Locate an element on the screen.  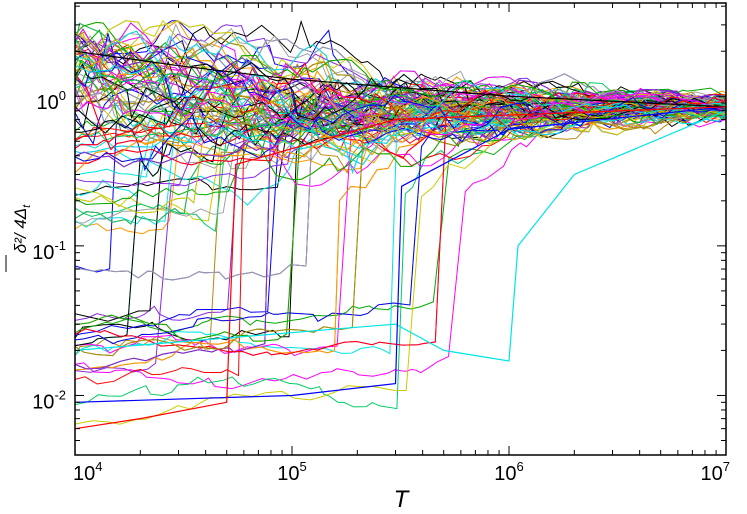
x-axis-label: T is located at coordinates (402, 499).